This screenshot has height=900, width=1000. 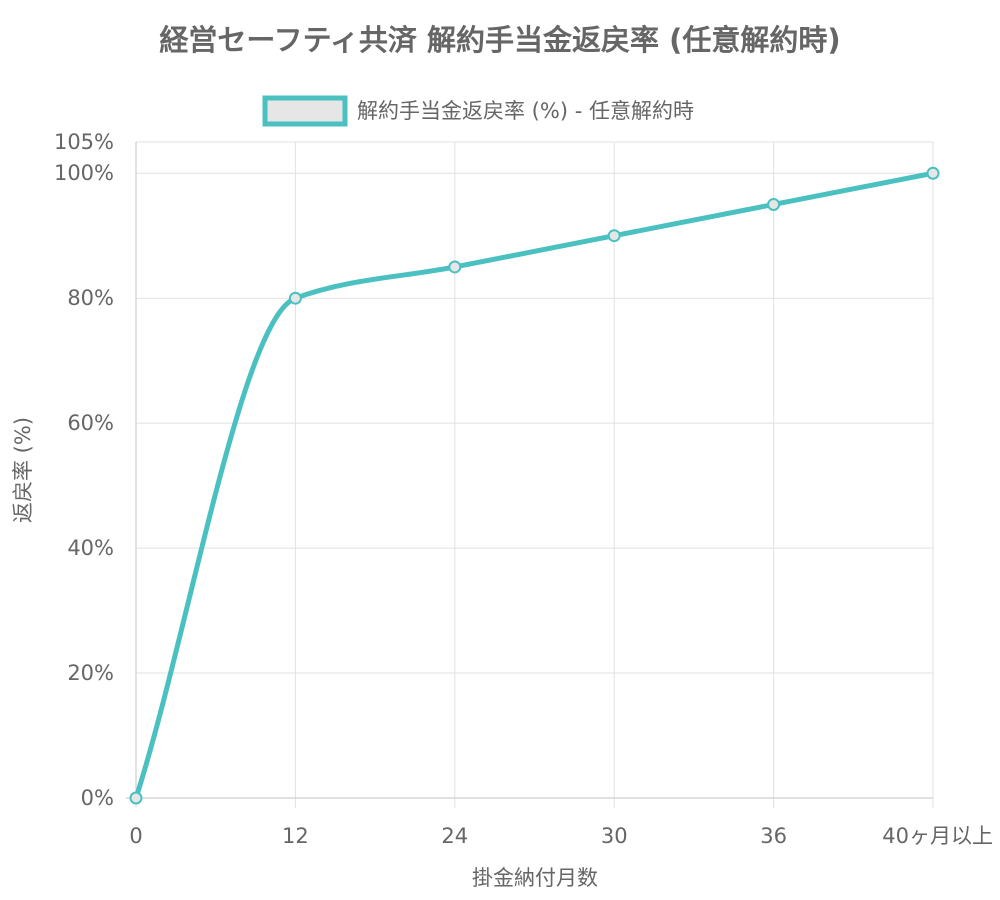 I want to click on x-tick-label: 0, so click(x=135, y=836).